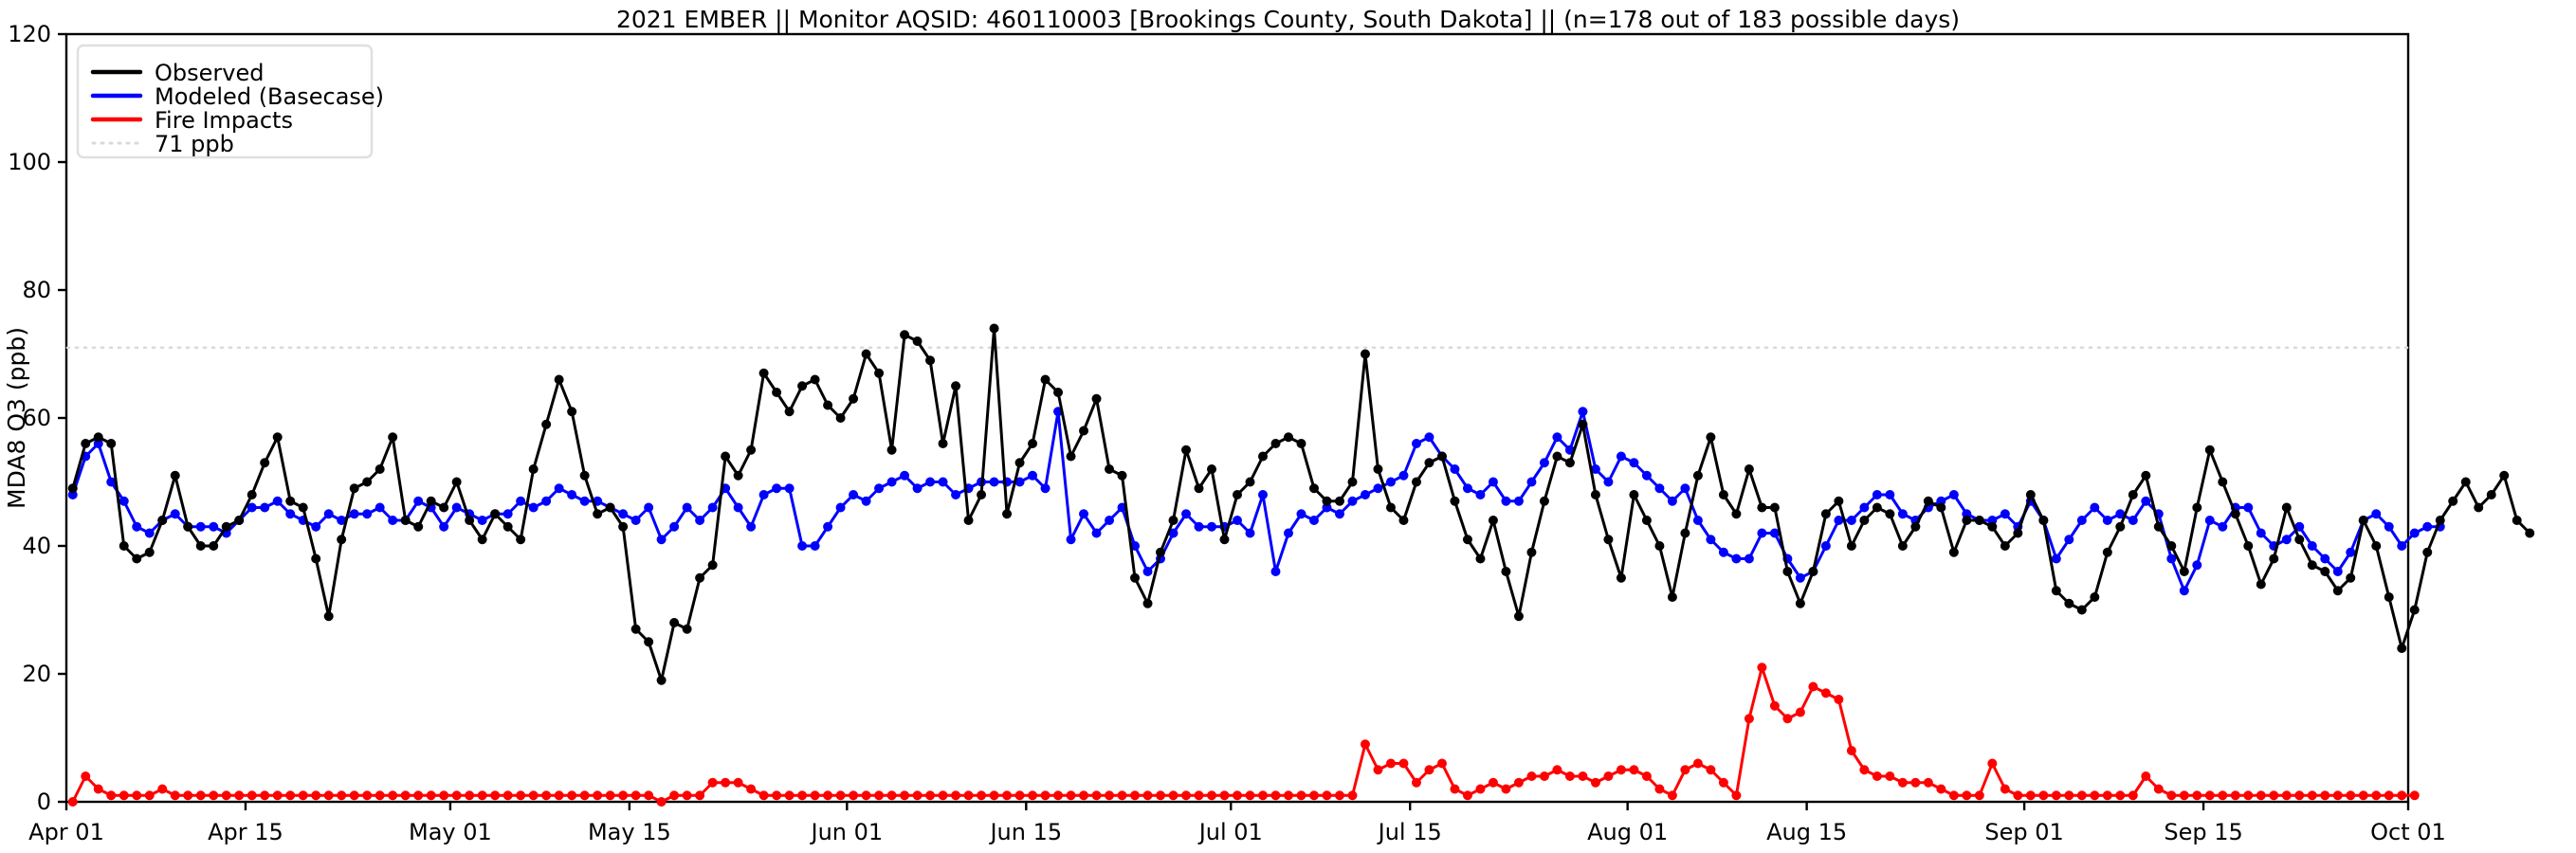 The image size is (2576, 853). Describe the element at coordinates (44, 802) in the screenshot. I see `y-tick-label: 0` at that location.